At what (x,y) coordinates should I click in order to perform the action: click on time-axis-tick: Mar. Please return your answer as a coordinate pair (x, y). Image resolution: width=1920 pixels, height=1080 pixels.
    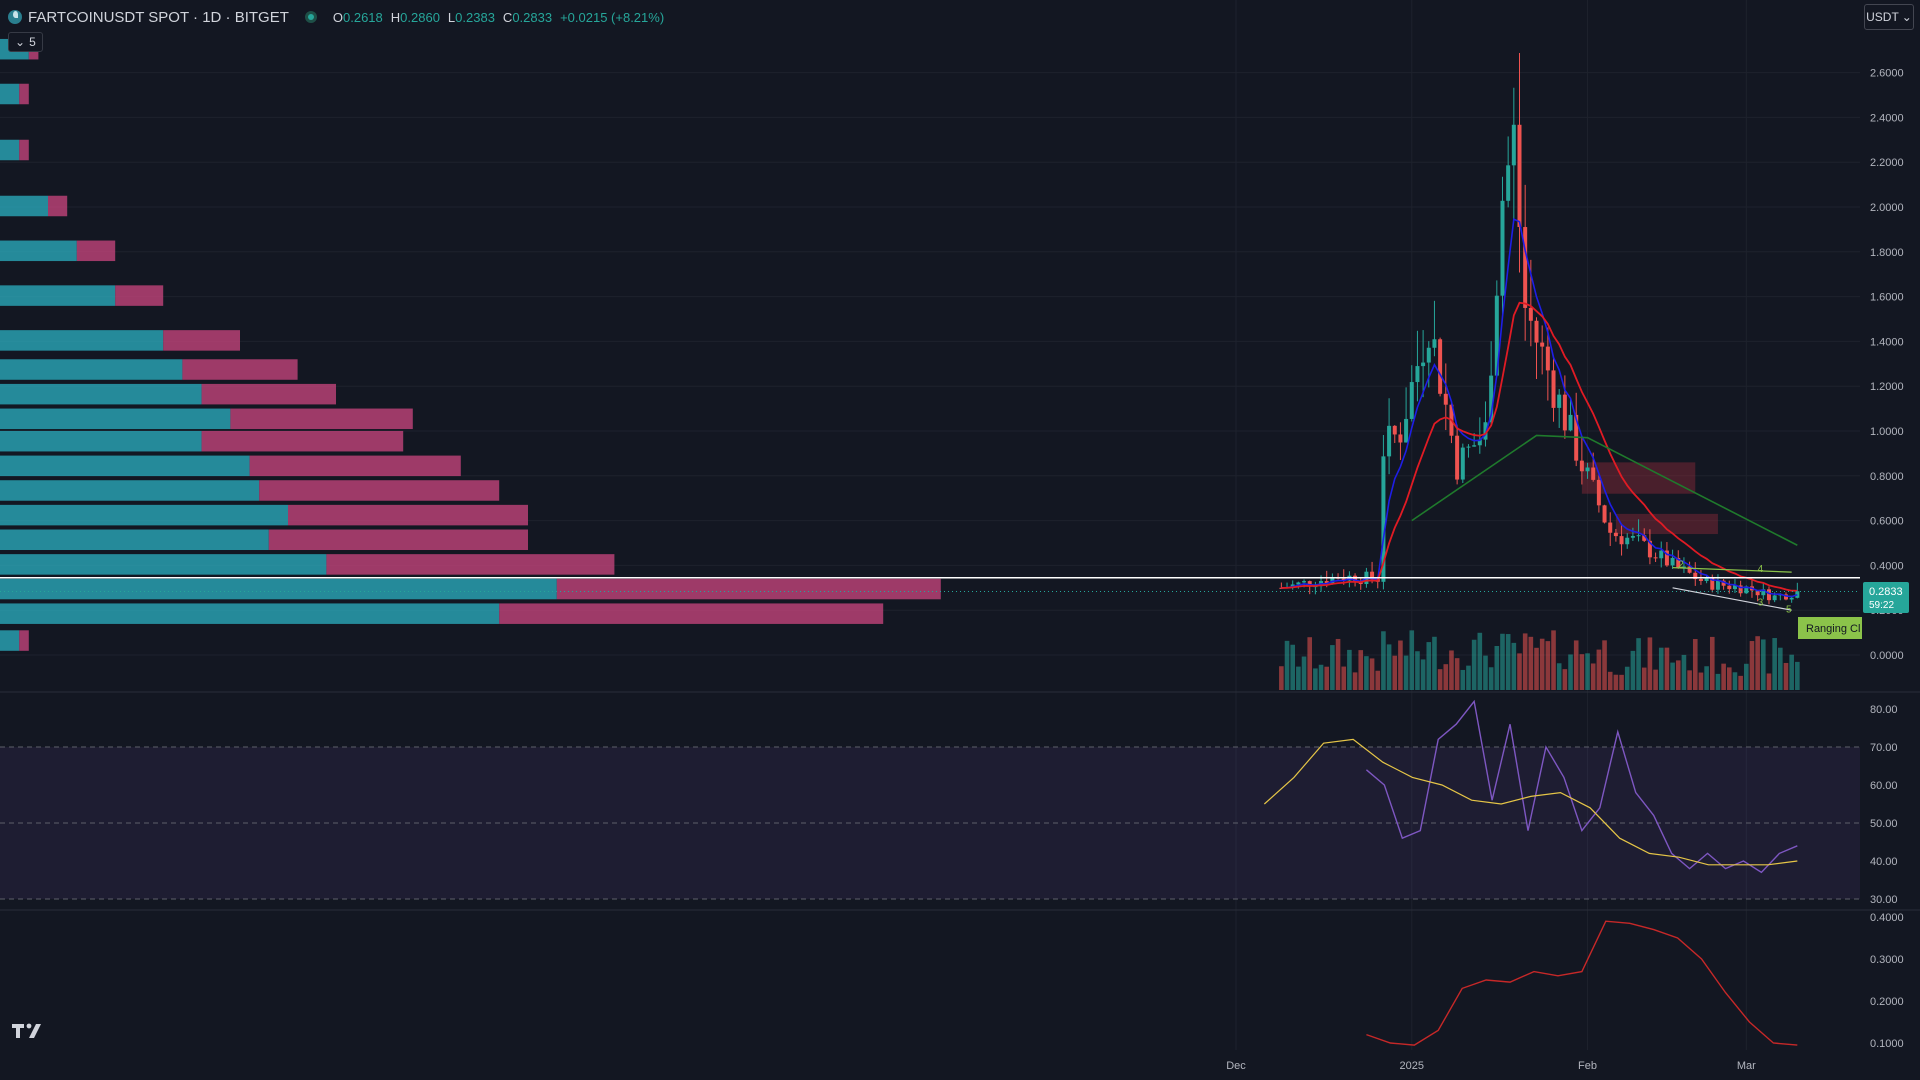
    Looking at the image, I should click on (1746, 1066).